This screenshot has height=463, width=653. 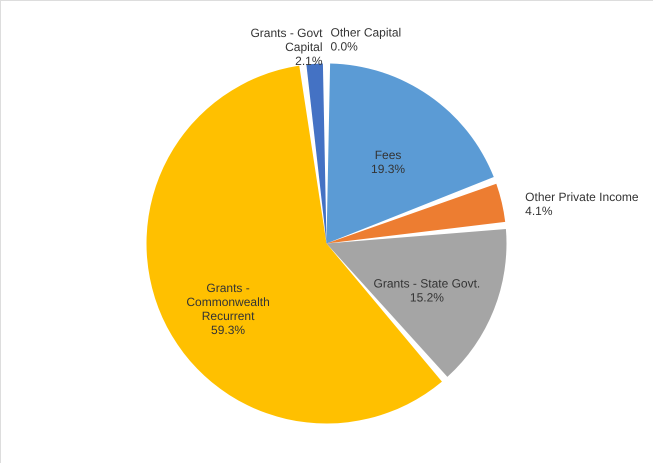 I want to click on slice-label: Grants - State Govt., so click(x=427, y=283).